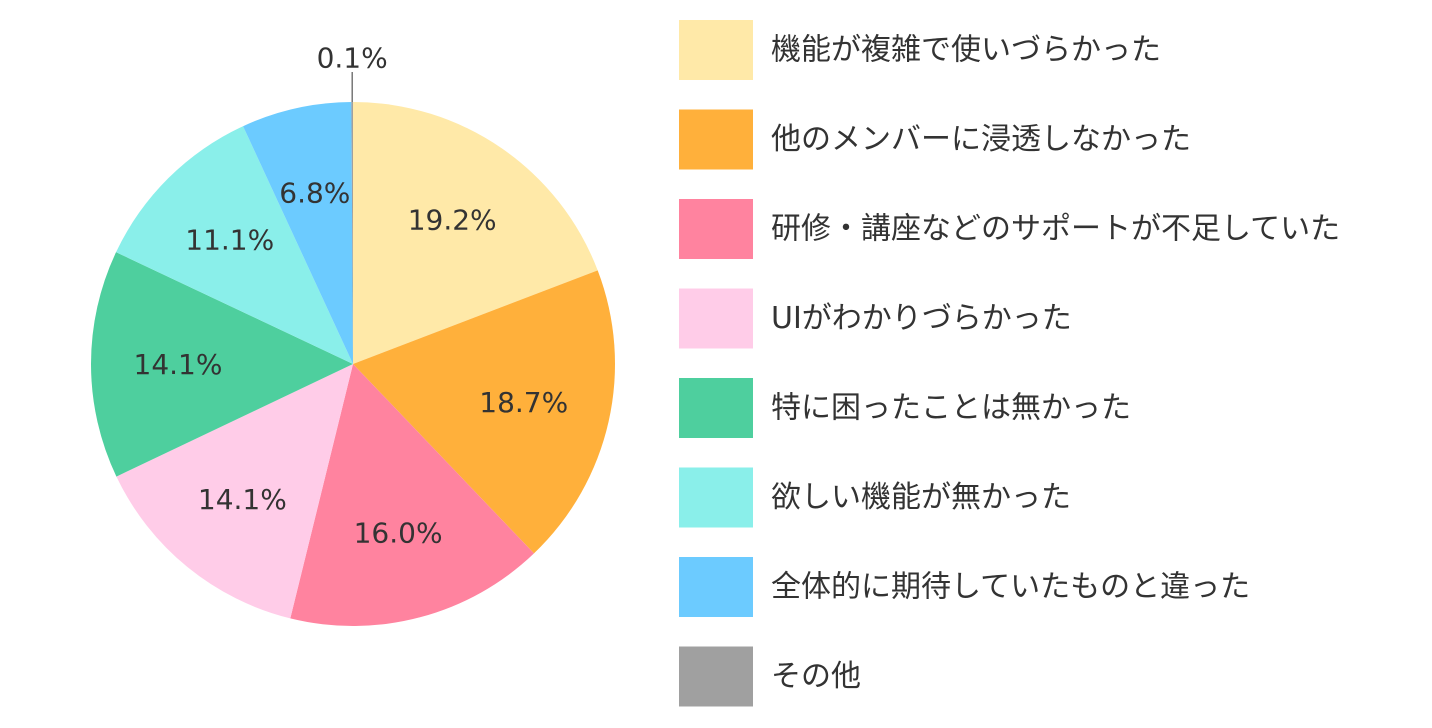 This screenshot has width=1432, height=728. I want to click on legend-label-7: 全体的に期待していたものと違った, so click(1010, 587).